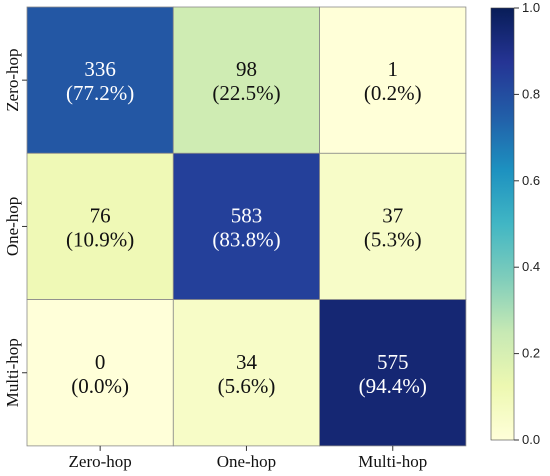  Describe the element at coordinates (100, 239) in the screenshot. I see `cell-percent-label: (10.9%)` at that location.